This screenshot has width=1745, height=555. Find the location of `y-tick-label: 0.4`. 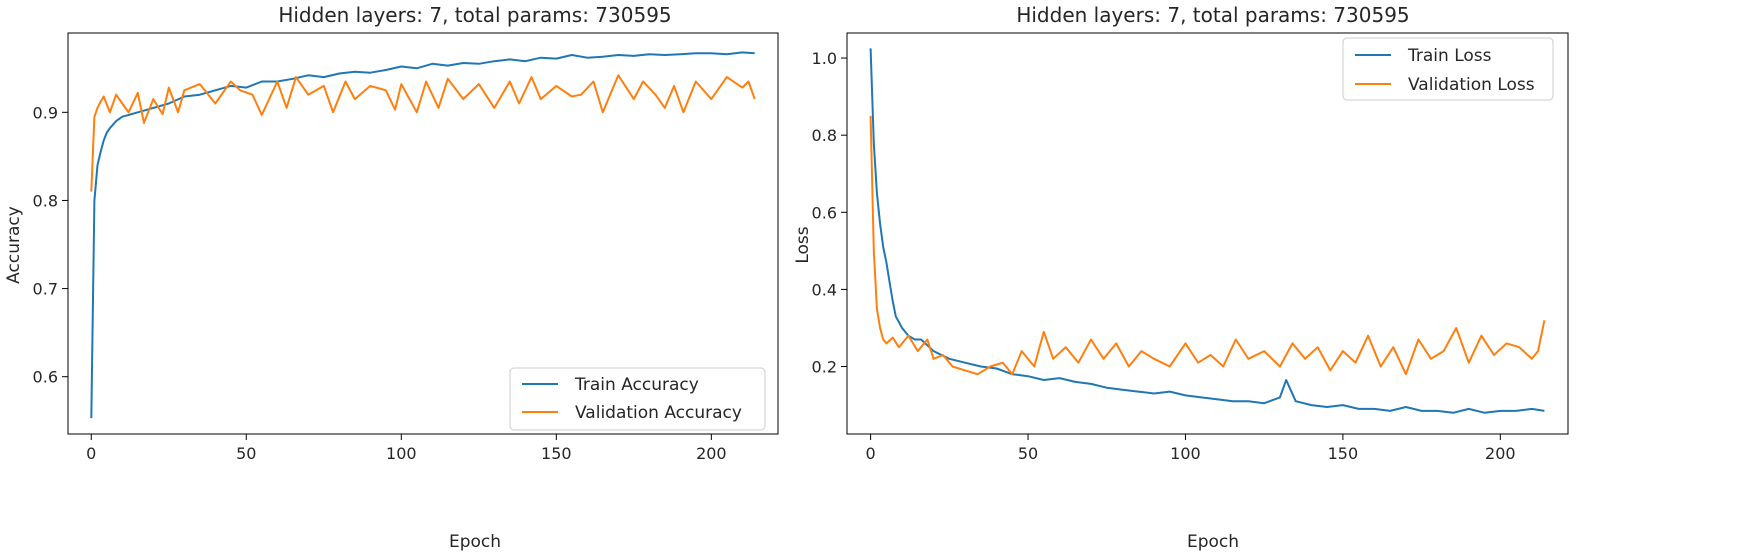

y-tick-label: 0.4 is located at coordinates (824, 289).